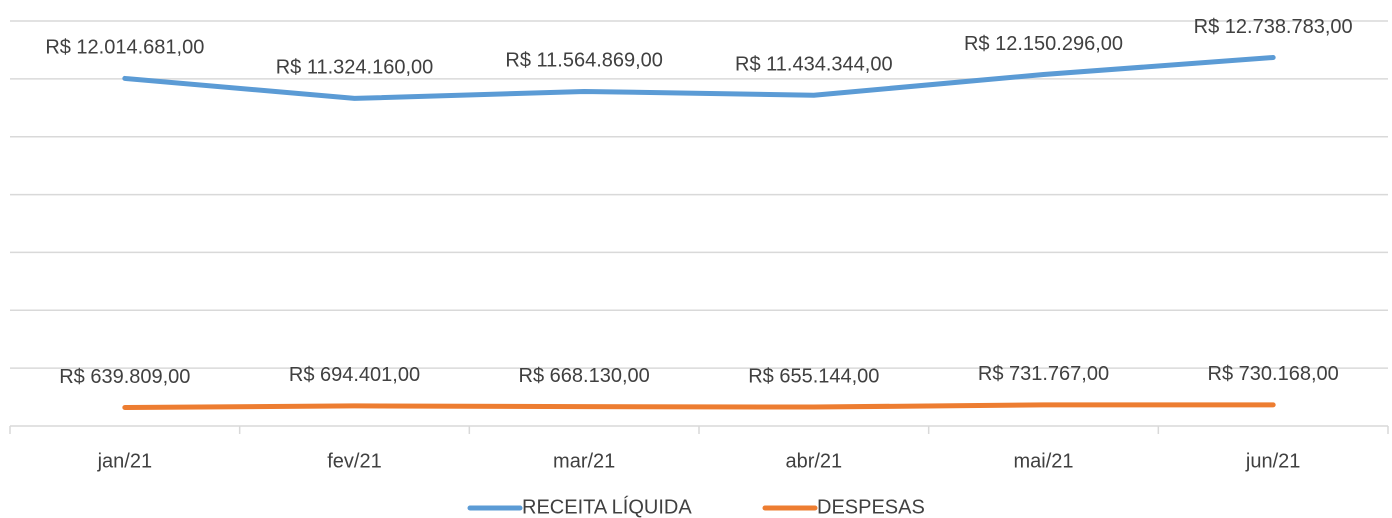  Describe the element at coordinates (607, 506) in the screenshot. I see `legend-label: RECEITA LÍQUIDA` at that location.